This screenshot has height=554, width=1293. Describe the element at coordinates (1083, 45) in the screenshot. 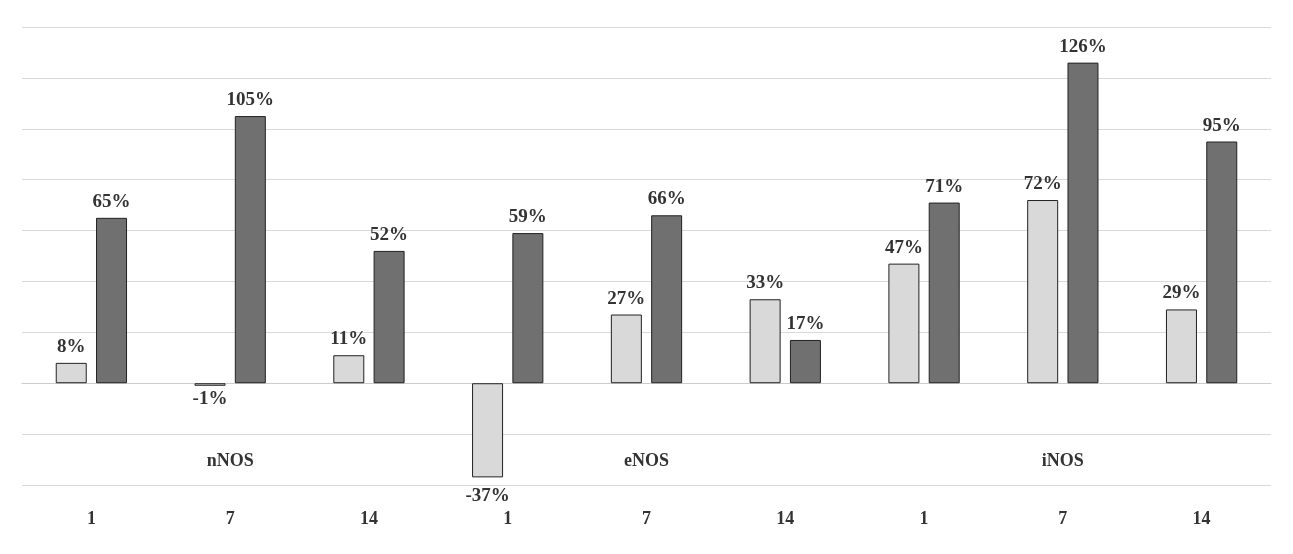

I see `data-label: 126%` at that location.